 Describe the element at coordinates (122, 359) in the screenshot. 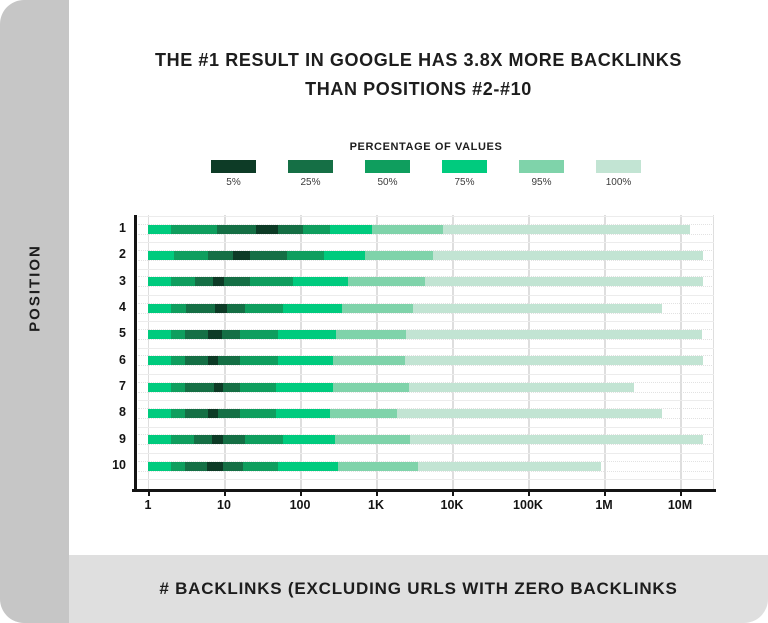

I see `y-tick-label: 6` at that location.